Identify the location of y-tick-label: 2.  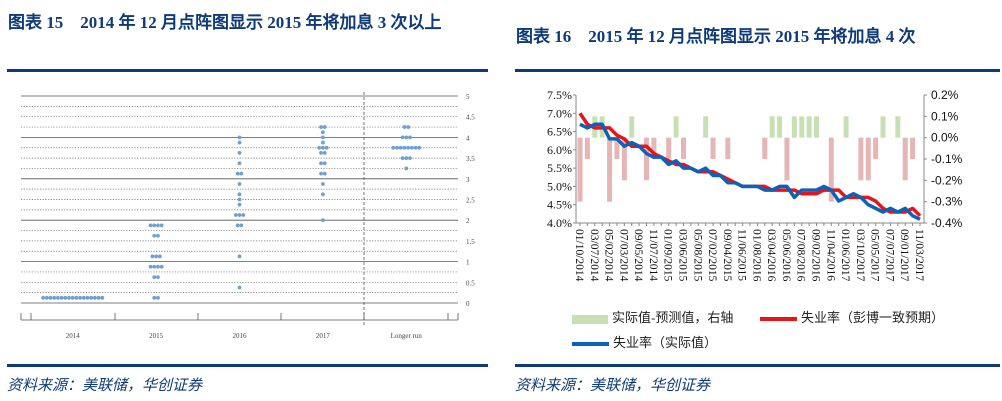
(468, 221).